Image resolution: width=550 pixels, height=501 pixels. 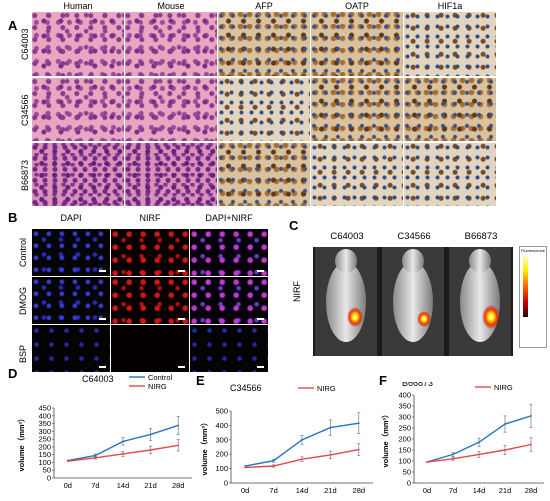 I want to click on nirf-side-label: NIRF, so click(x=297, y=291).